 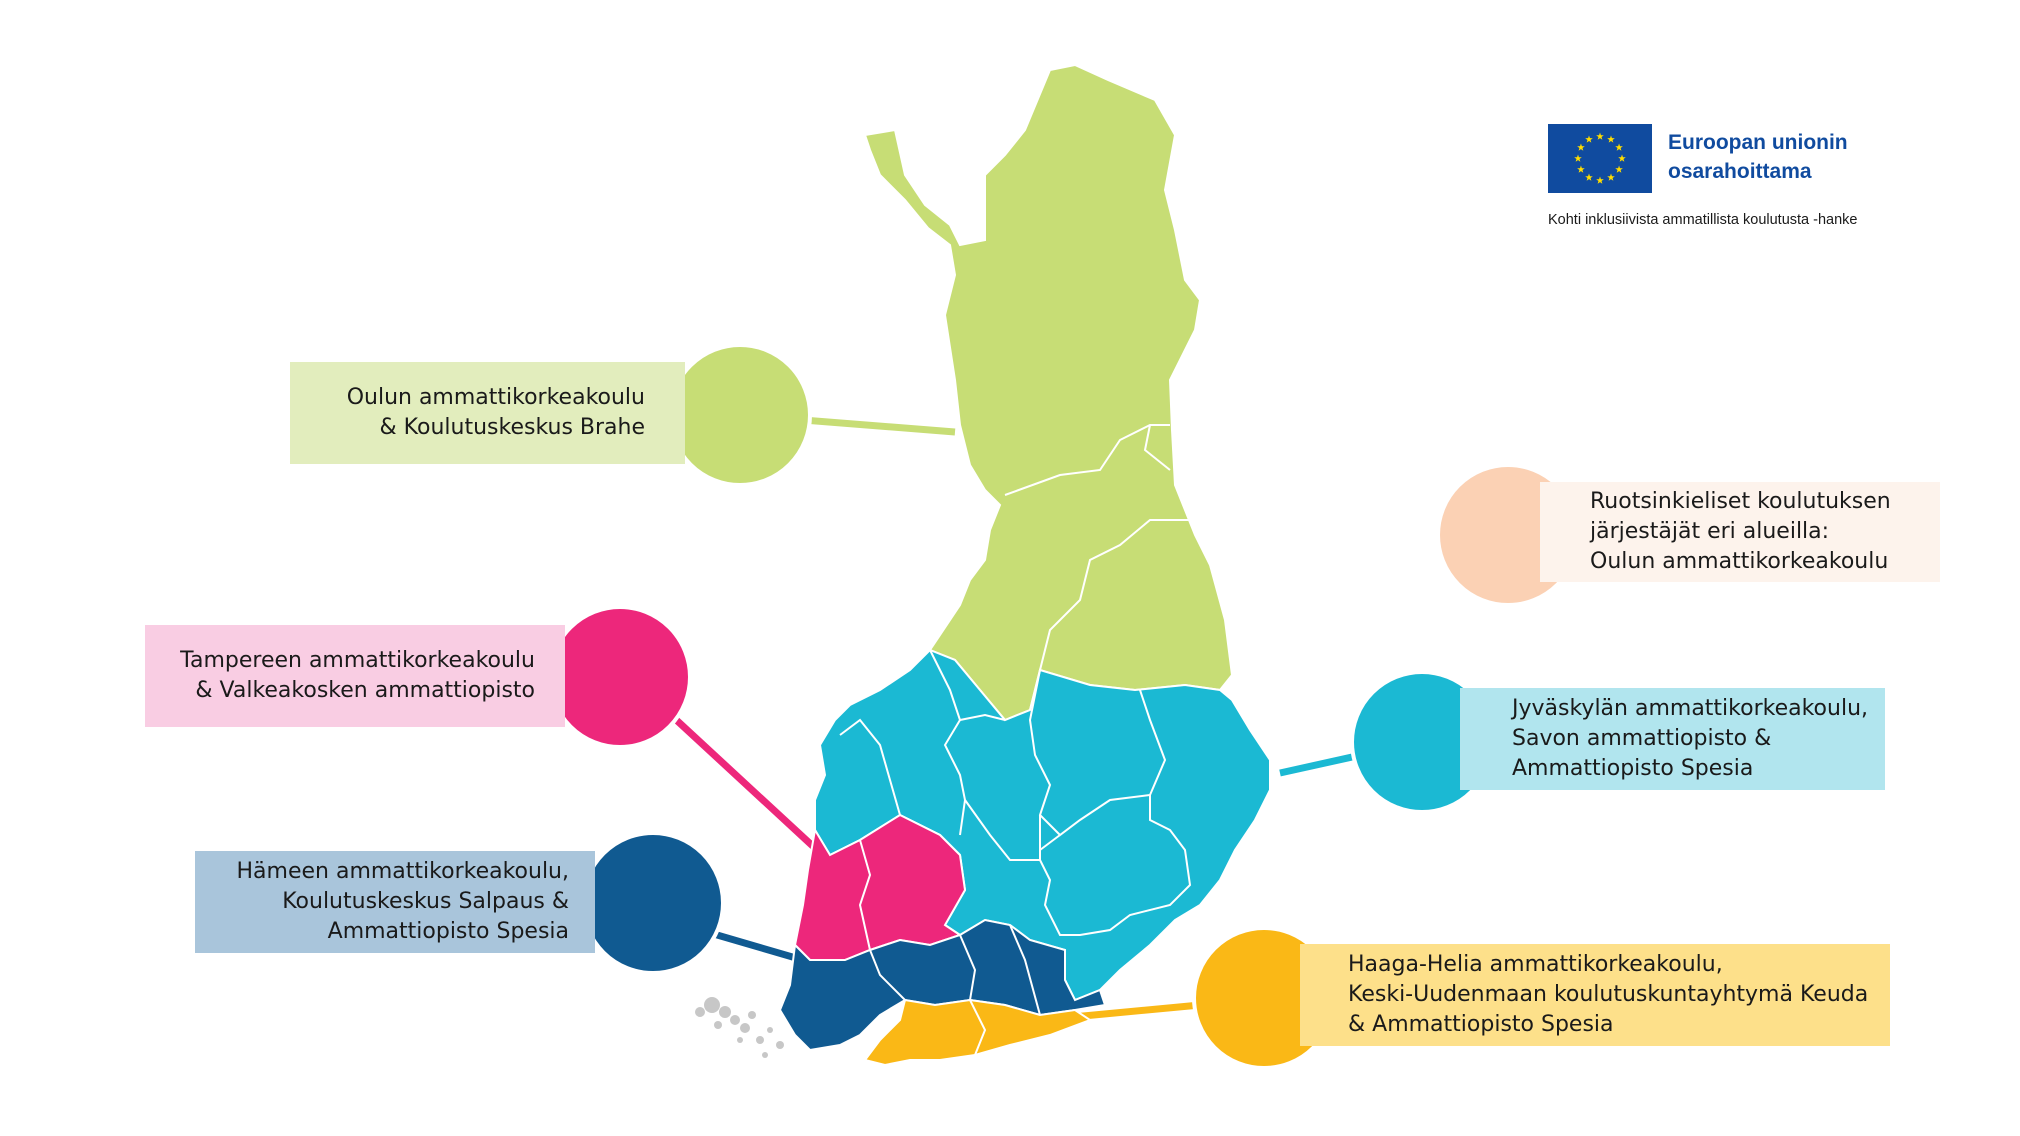 What do you see at coordinates (425, 901) in the screenshot?
I see `label-hame-line-2: Koulutuskeskus Salpaus &` at bounding box center [425, 901].